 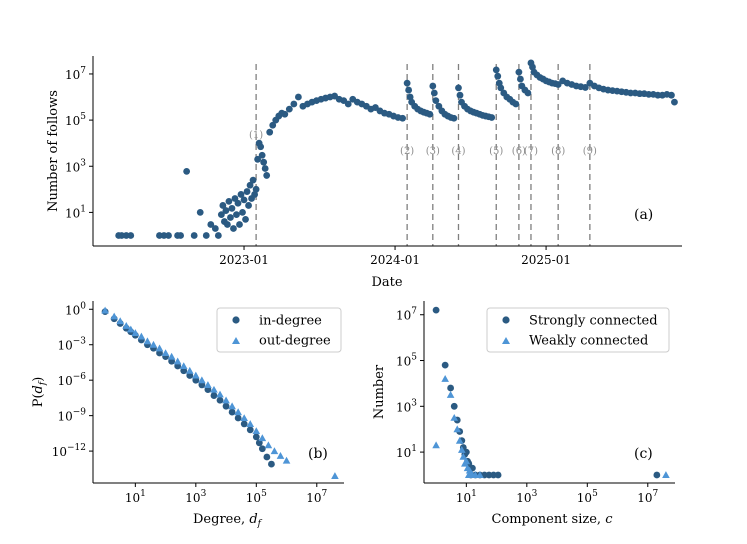 What do you see at coordinates (75, 166) in the screenshot?
I see `a-y-tick-label: 10³` at bounding box center [75, 166].